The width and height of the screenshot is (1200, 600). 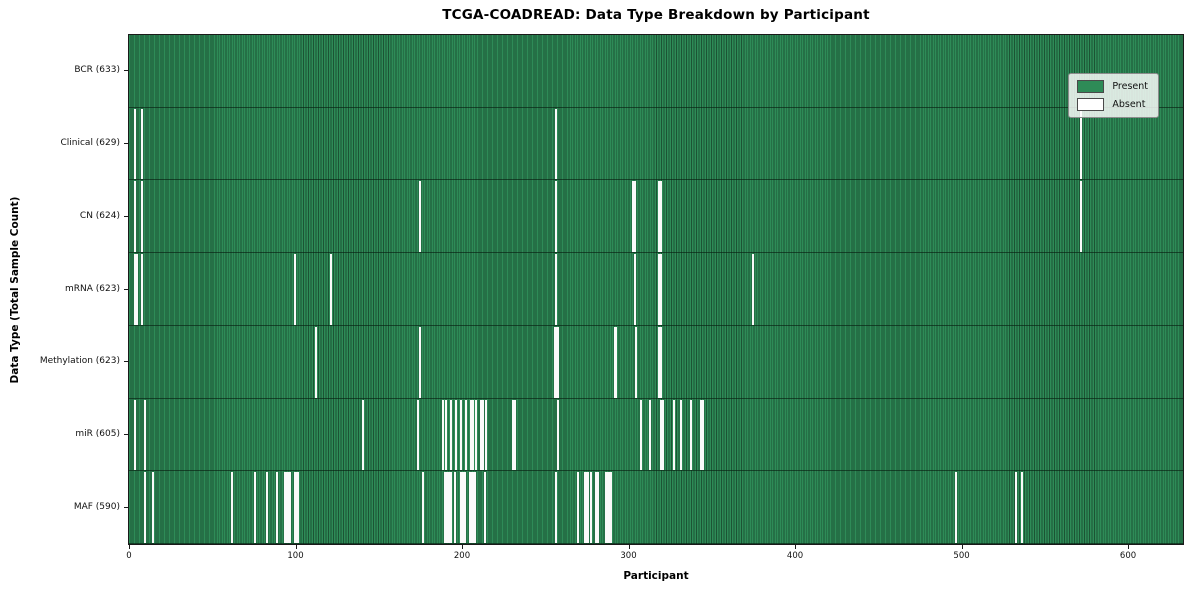 I want to click on y-tick-label: mRNA (623), so click(x=92, y=288).